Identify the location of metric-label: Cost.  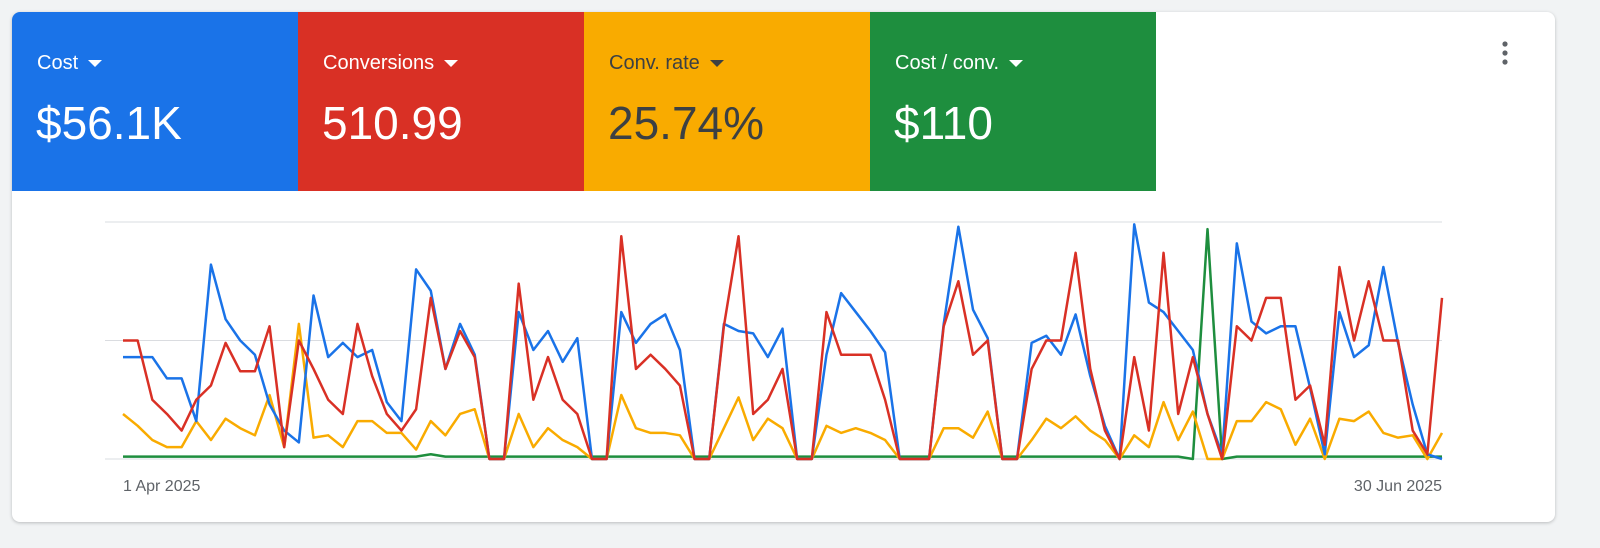
(70, 63).